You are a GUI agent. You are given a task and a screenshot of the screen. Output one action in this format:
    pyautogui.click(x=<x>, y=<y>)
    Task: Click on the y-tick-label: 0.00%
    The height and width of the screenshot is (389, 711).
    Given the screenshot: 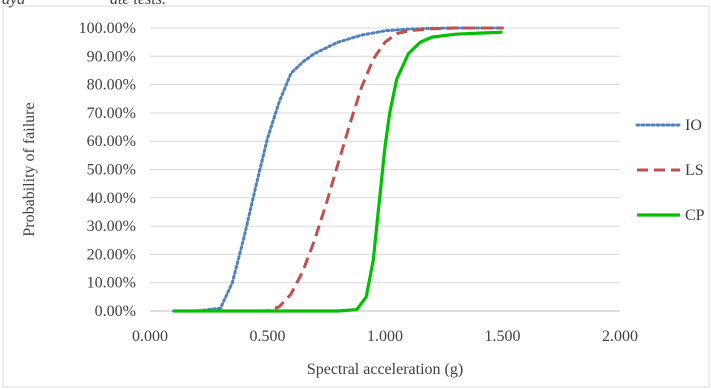 What is the action you would take?
    pyautogui.click(x=115, y=311)
    